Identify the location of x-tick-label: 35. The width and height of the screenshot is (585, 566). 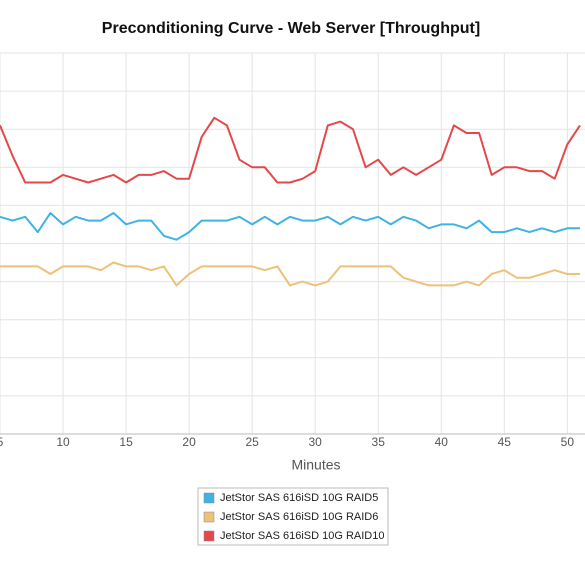
(379, 442).